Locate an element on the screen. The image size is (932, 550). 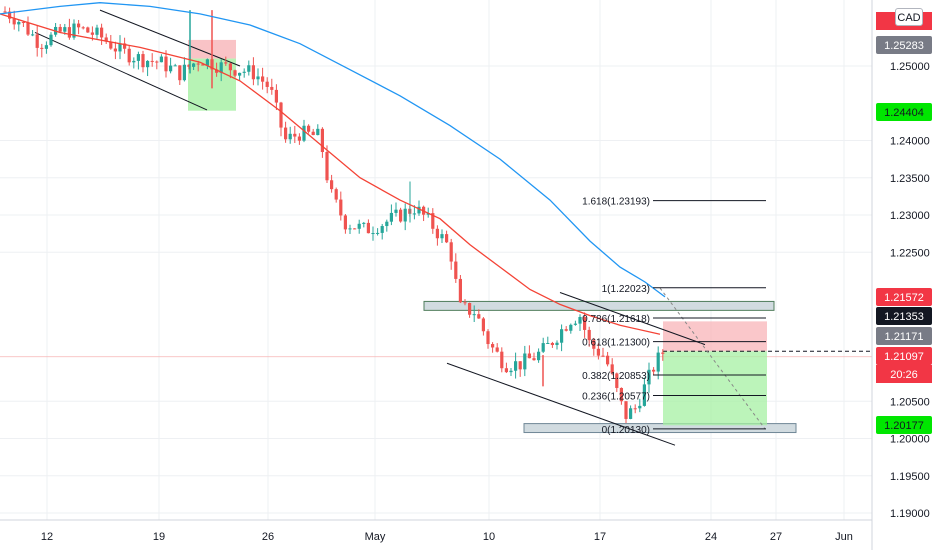
x-tick-label-5: 17 is located at coordinates (600, 537).